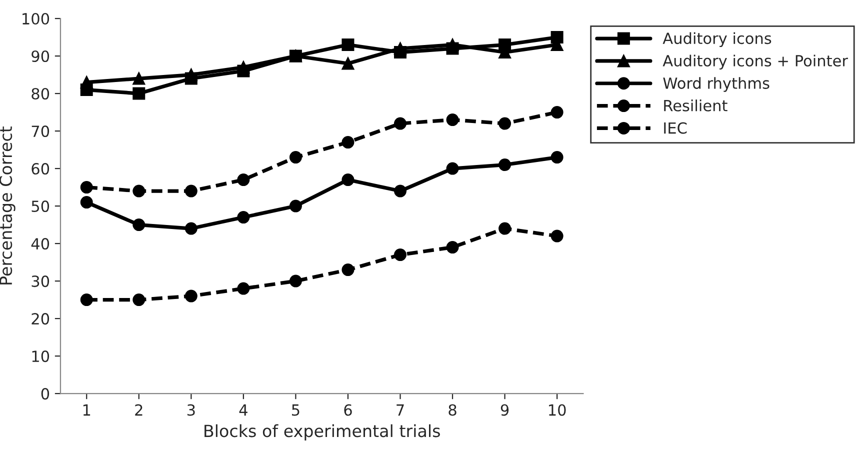 Image resolution: width=864 pixels, height=463 pixels. I want to click on x-tick-label: 3, so click(191, 410).